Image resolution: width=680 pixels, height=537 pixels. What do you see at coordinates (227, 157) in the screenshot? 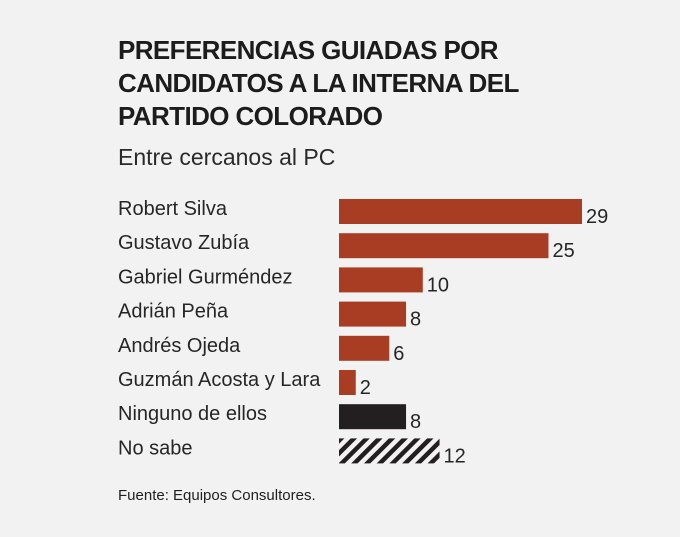
I see `chart-subtitle: Entre cercanos al PC` at bounding box center [227, 157].